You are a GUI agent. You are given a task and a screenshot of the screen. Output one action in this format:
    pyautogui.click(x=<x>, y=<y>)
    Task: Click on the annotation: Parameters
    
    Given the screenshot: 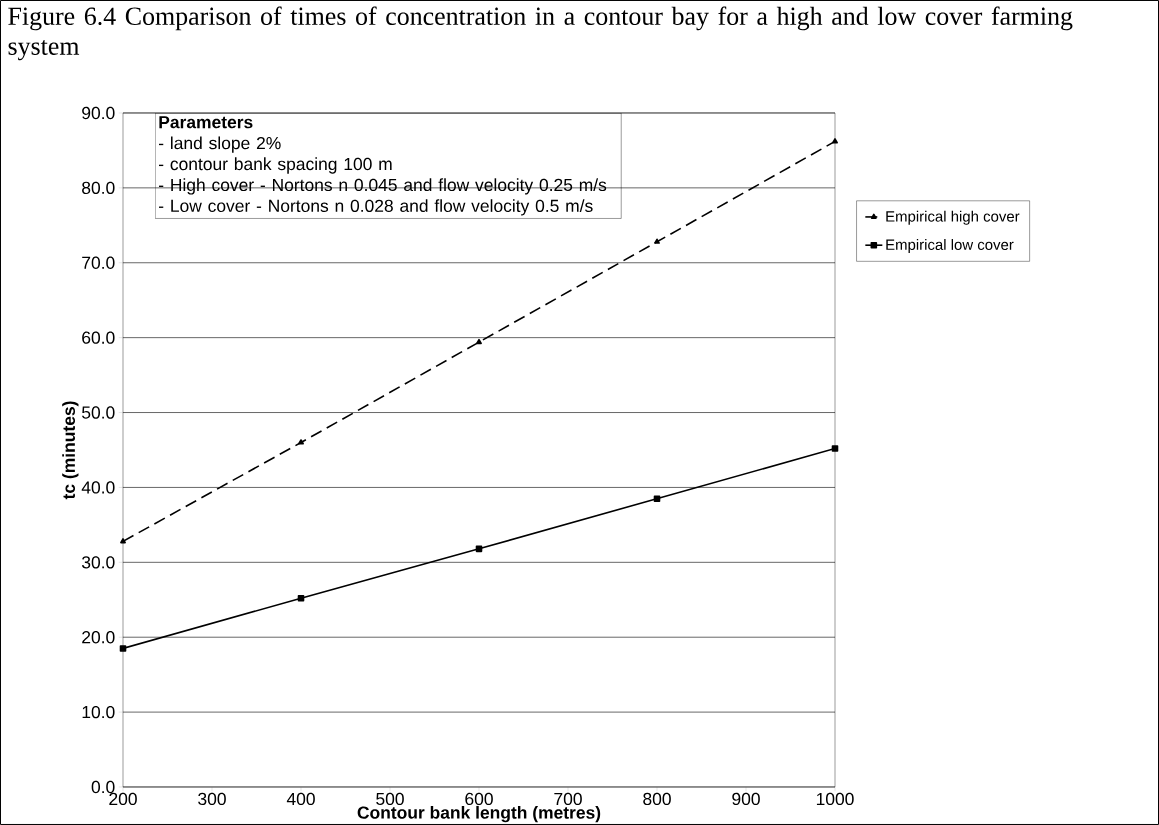 What is the action you would take?
    pyautogui.click(x=206, y=122)
    